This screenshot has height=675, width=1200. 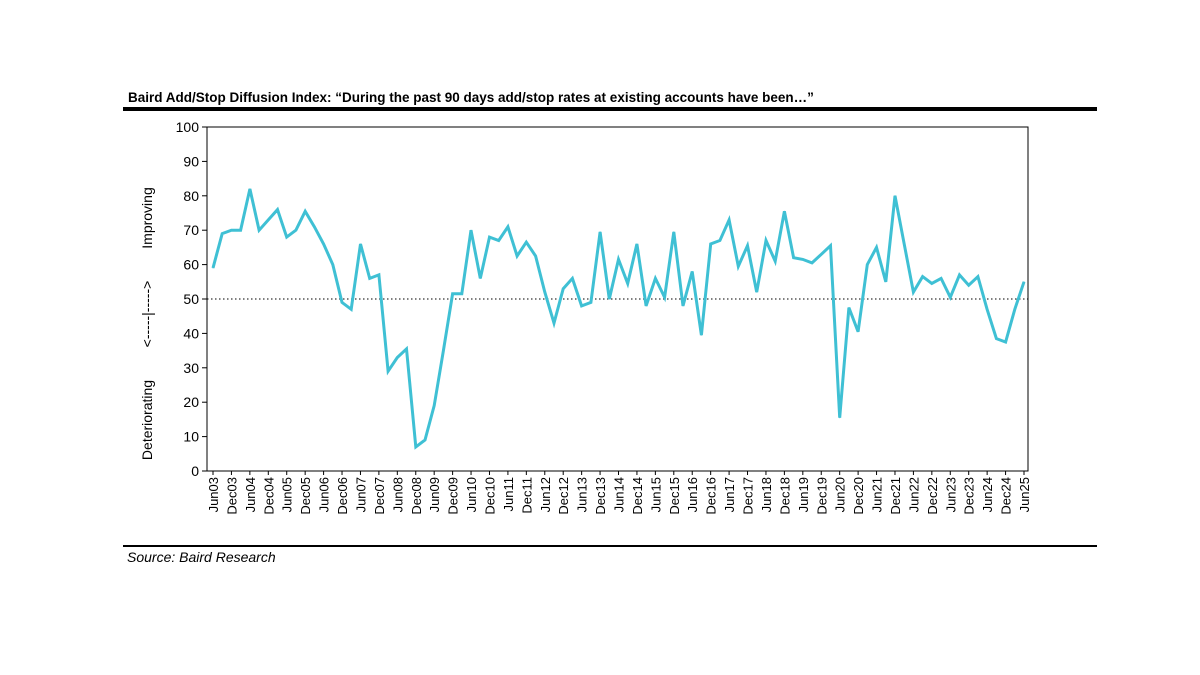 I want to click on x-tick-label: Jun07, so click(x=360, y=494).